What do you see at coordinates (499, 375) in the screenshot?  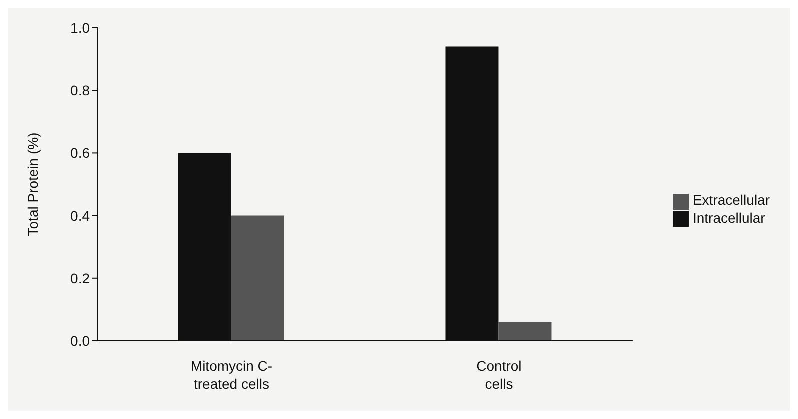 I see `x-tick-label: Control cells` at bounding box center [499, 375].